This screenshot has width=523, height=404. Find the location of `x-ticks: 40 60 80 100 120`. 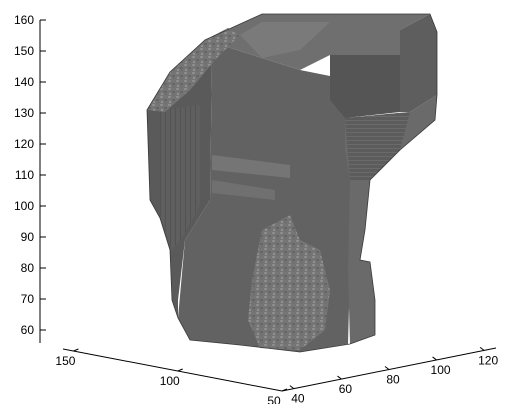

x-ticks: 40 60 80 100 120 is located at coordinates (393, 375).